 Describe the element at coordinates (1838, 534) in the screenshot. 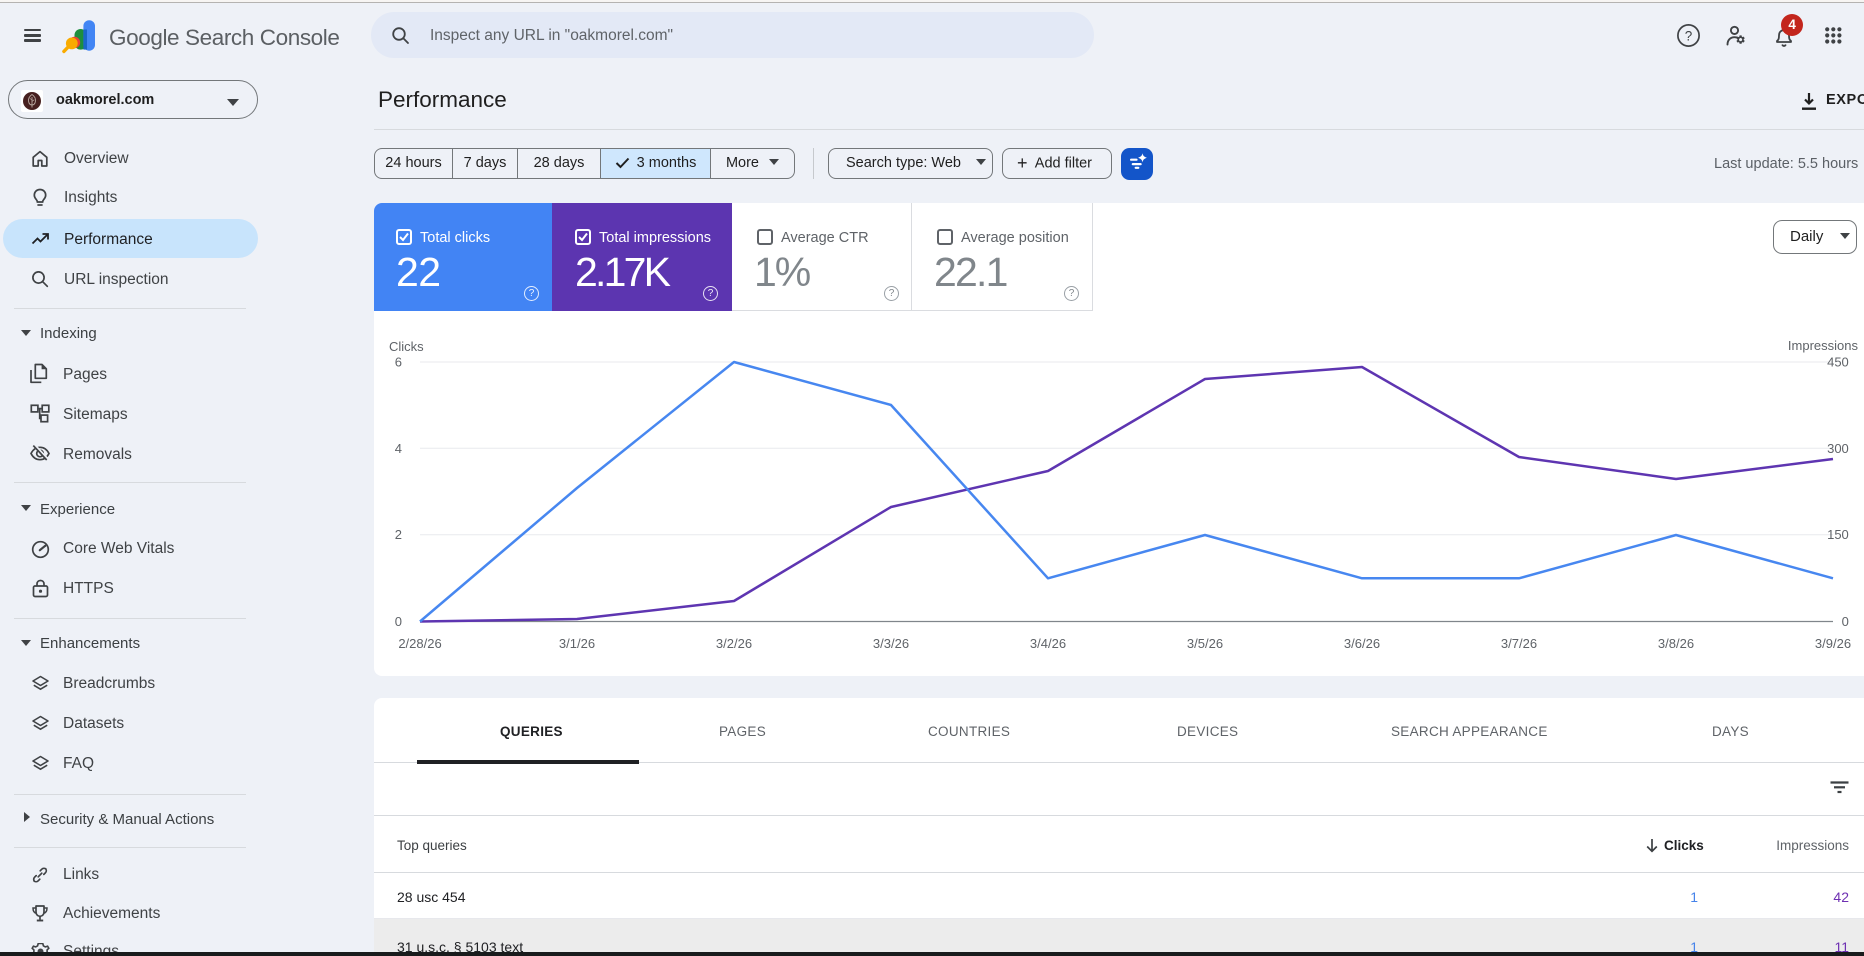

I see `svg-text: 150` at that location.